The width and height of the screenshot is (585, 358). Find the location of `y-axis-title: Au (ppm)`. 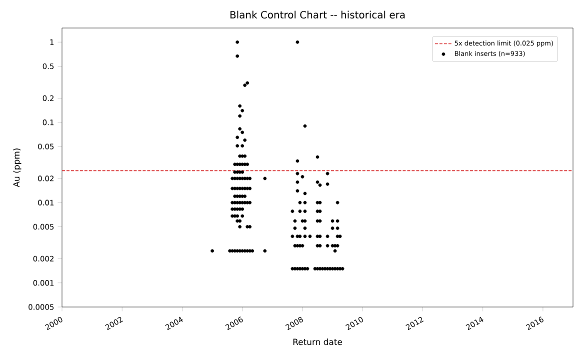

y-axis-title: Au (ppm) is located at coordinates (17, 168).